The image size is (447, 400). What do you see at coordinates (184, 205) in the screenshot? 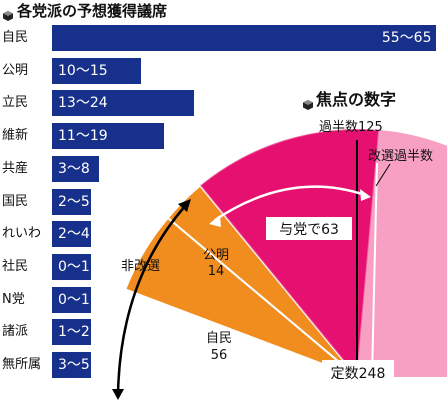
I see `uncontested-arrow-head-top` at bounding box center [184, 205].